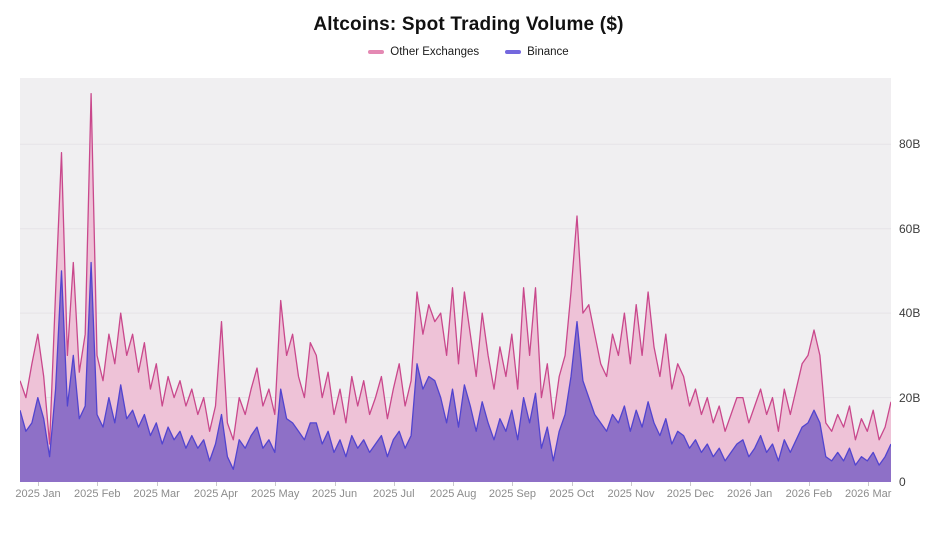  Describe the element at coordinates (435, 52) in the screenshot. I see `legend-label: Other Exchanges` at that location.